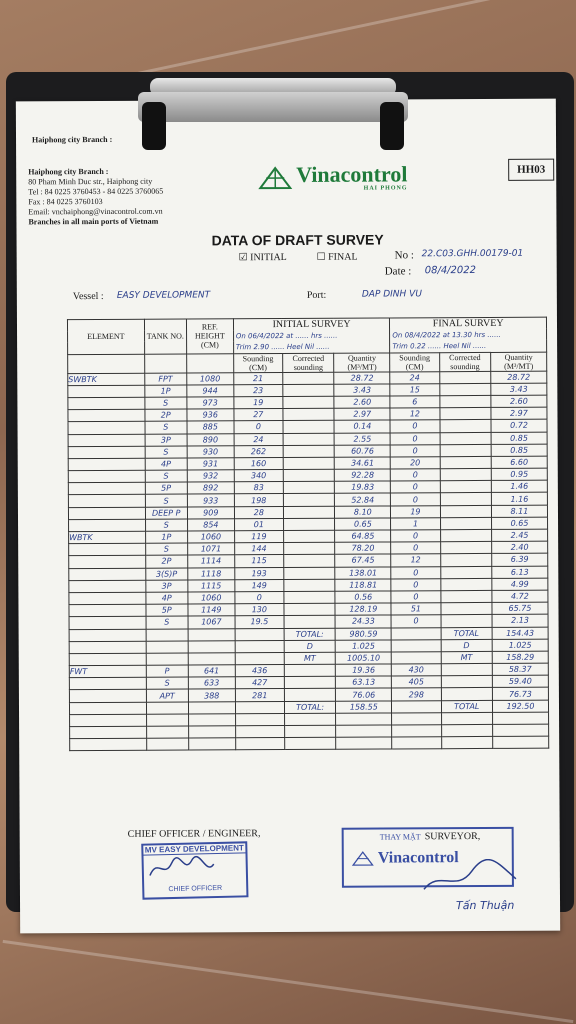 This screenshot has width=576, height=1024. I want to click on table-cell: 930, so click(210, 451).